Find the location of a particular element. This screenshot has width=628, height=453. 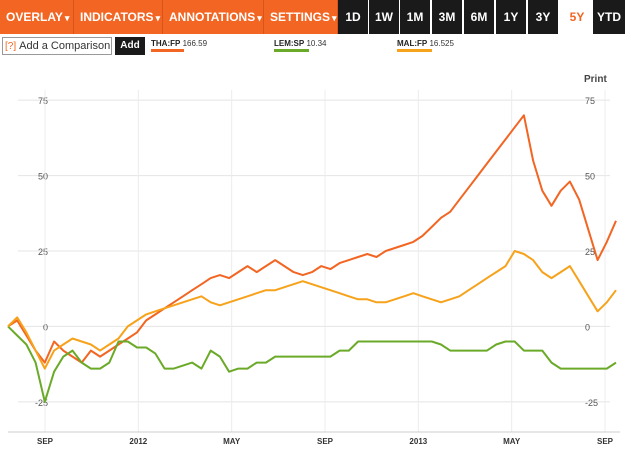

legend-ticker: MAL:FP is located at coordinates (412, 43).